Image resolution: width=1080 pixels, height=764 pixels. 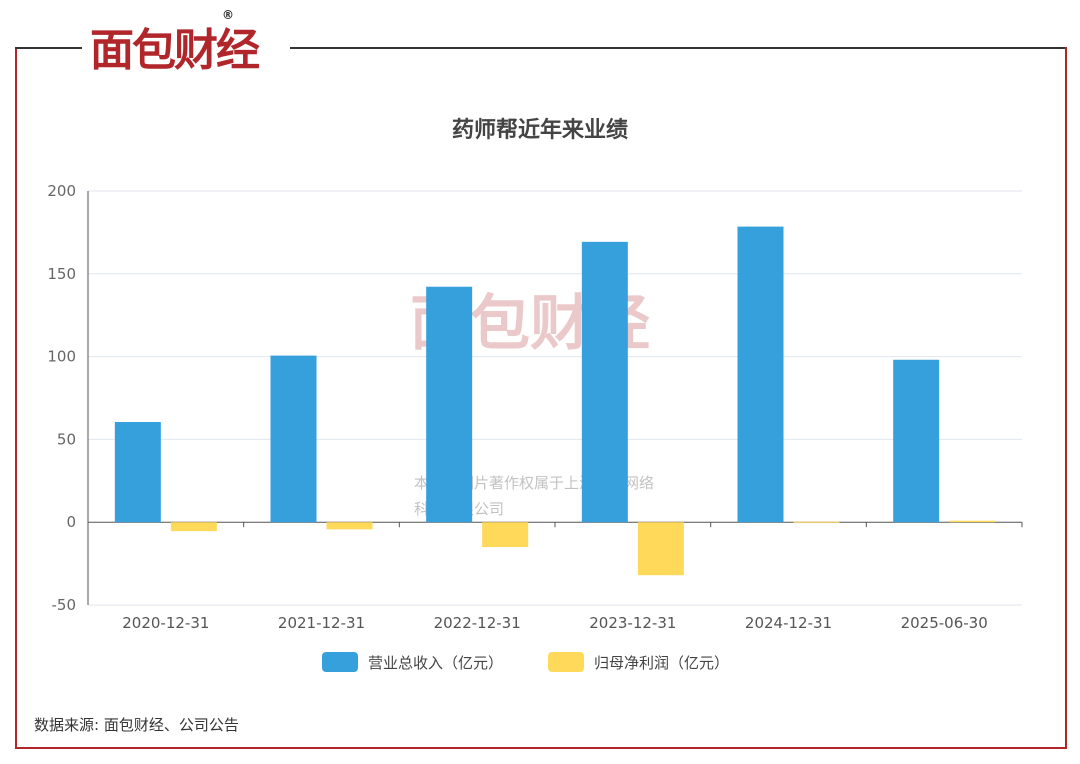 What do you see at coordinates (66, 439) in the screenshot?
I see `y-tick-label: 50` at bounding box center [66, 439].